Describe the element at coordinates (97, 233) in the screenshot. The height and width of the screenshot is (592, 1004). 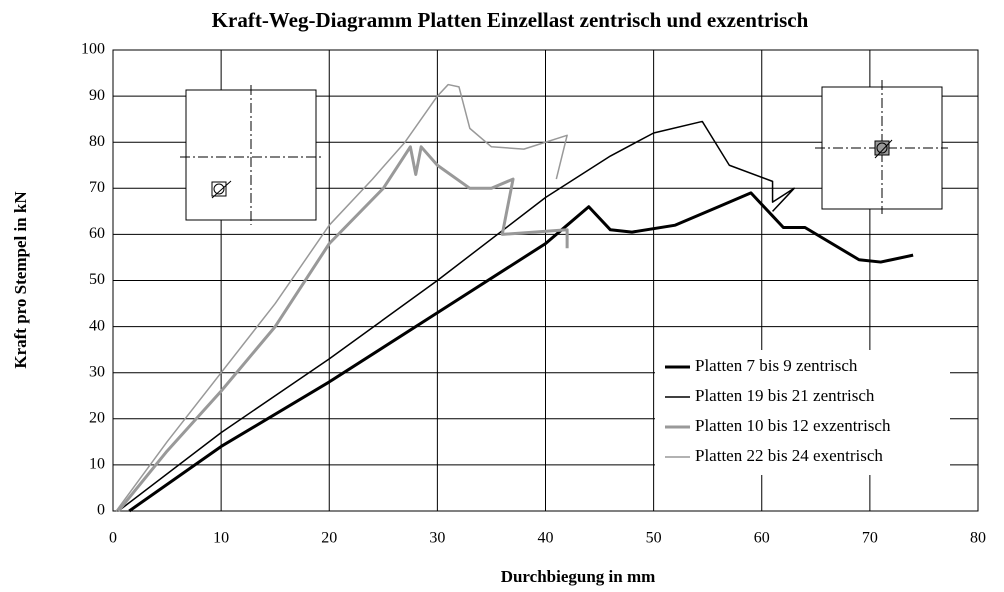
I see `y-tick-label: 60` at that location.